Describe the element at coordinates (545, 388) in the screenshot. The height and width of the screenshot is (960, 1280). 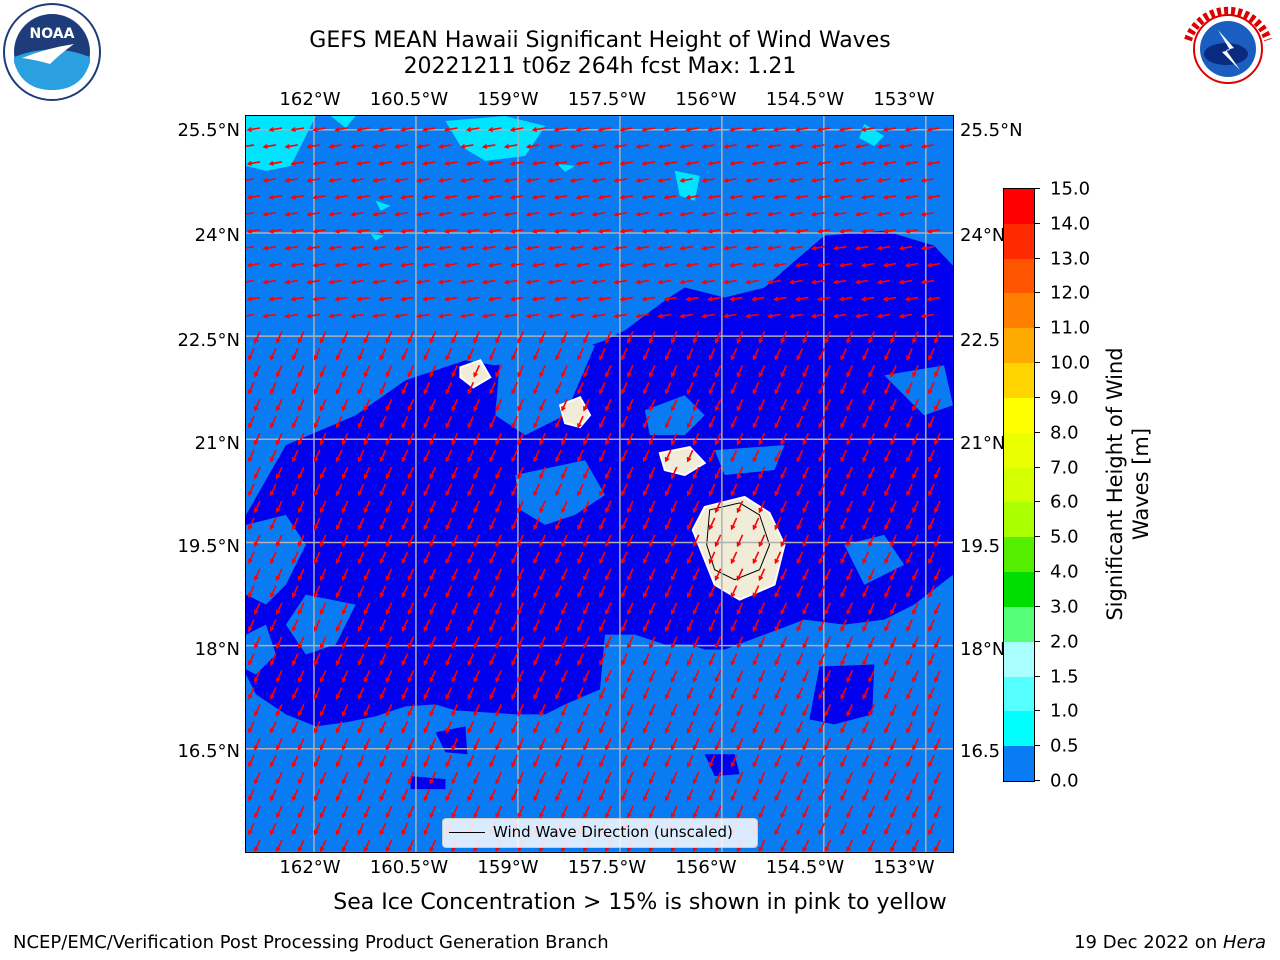
I see `higher-wave-patch` at that location.